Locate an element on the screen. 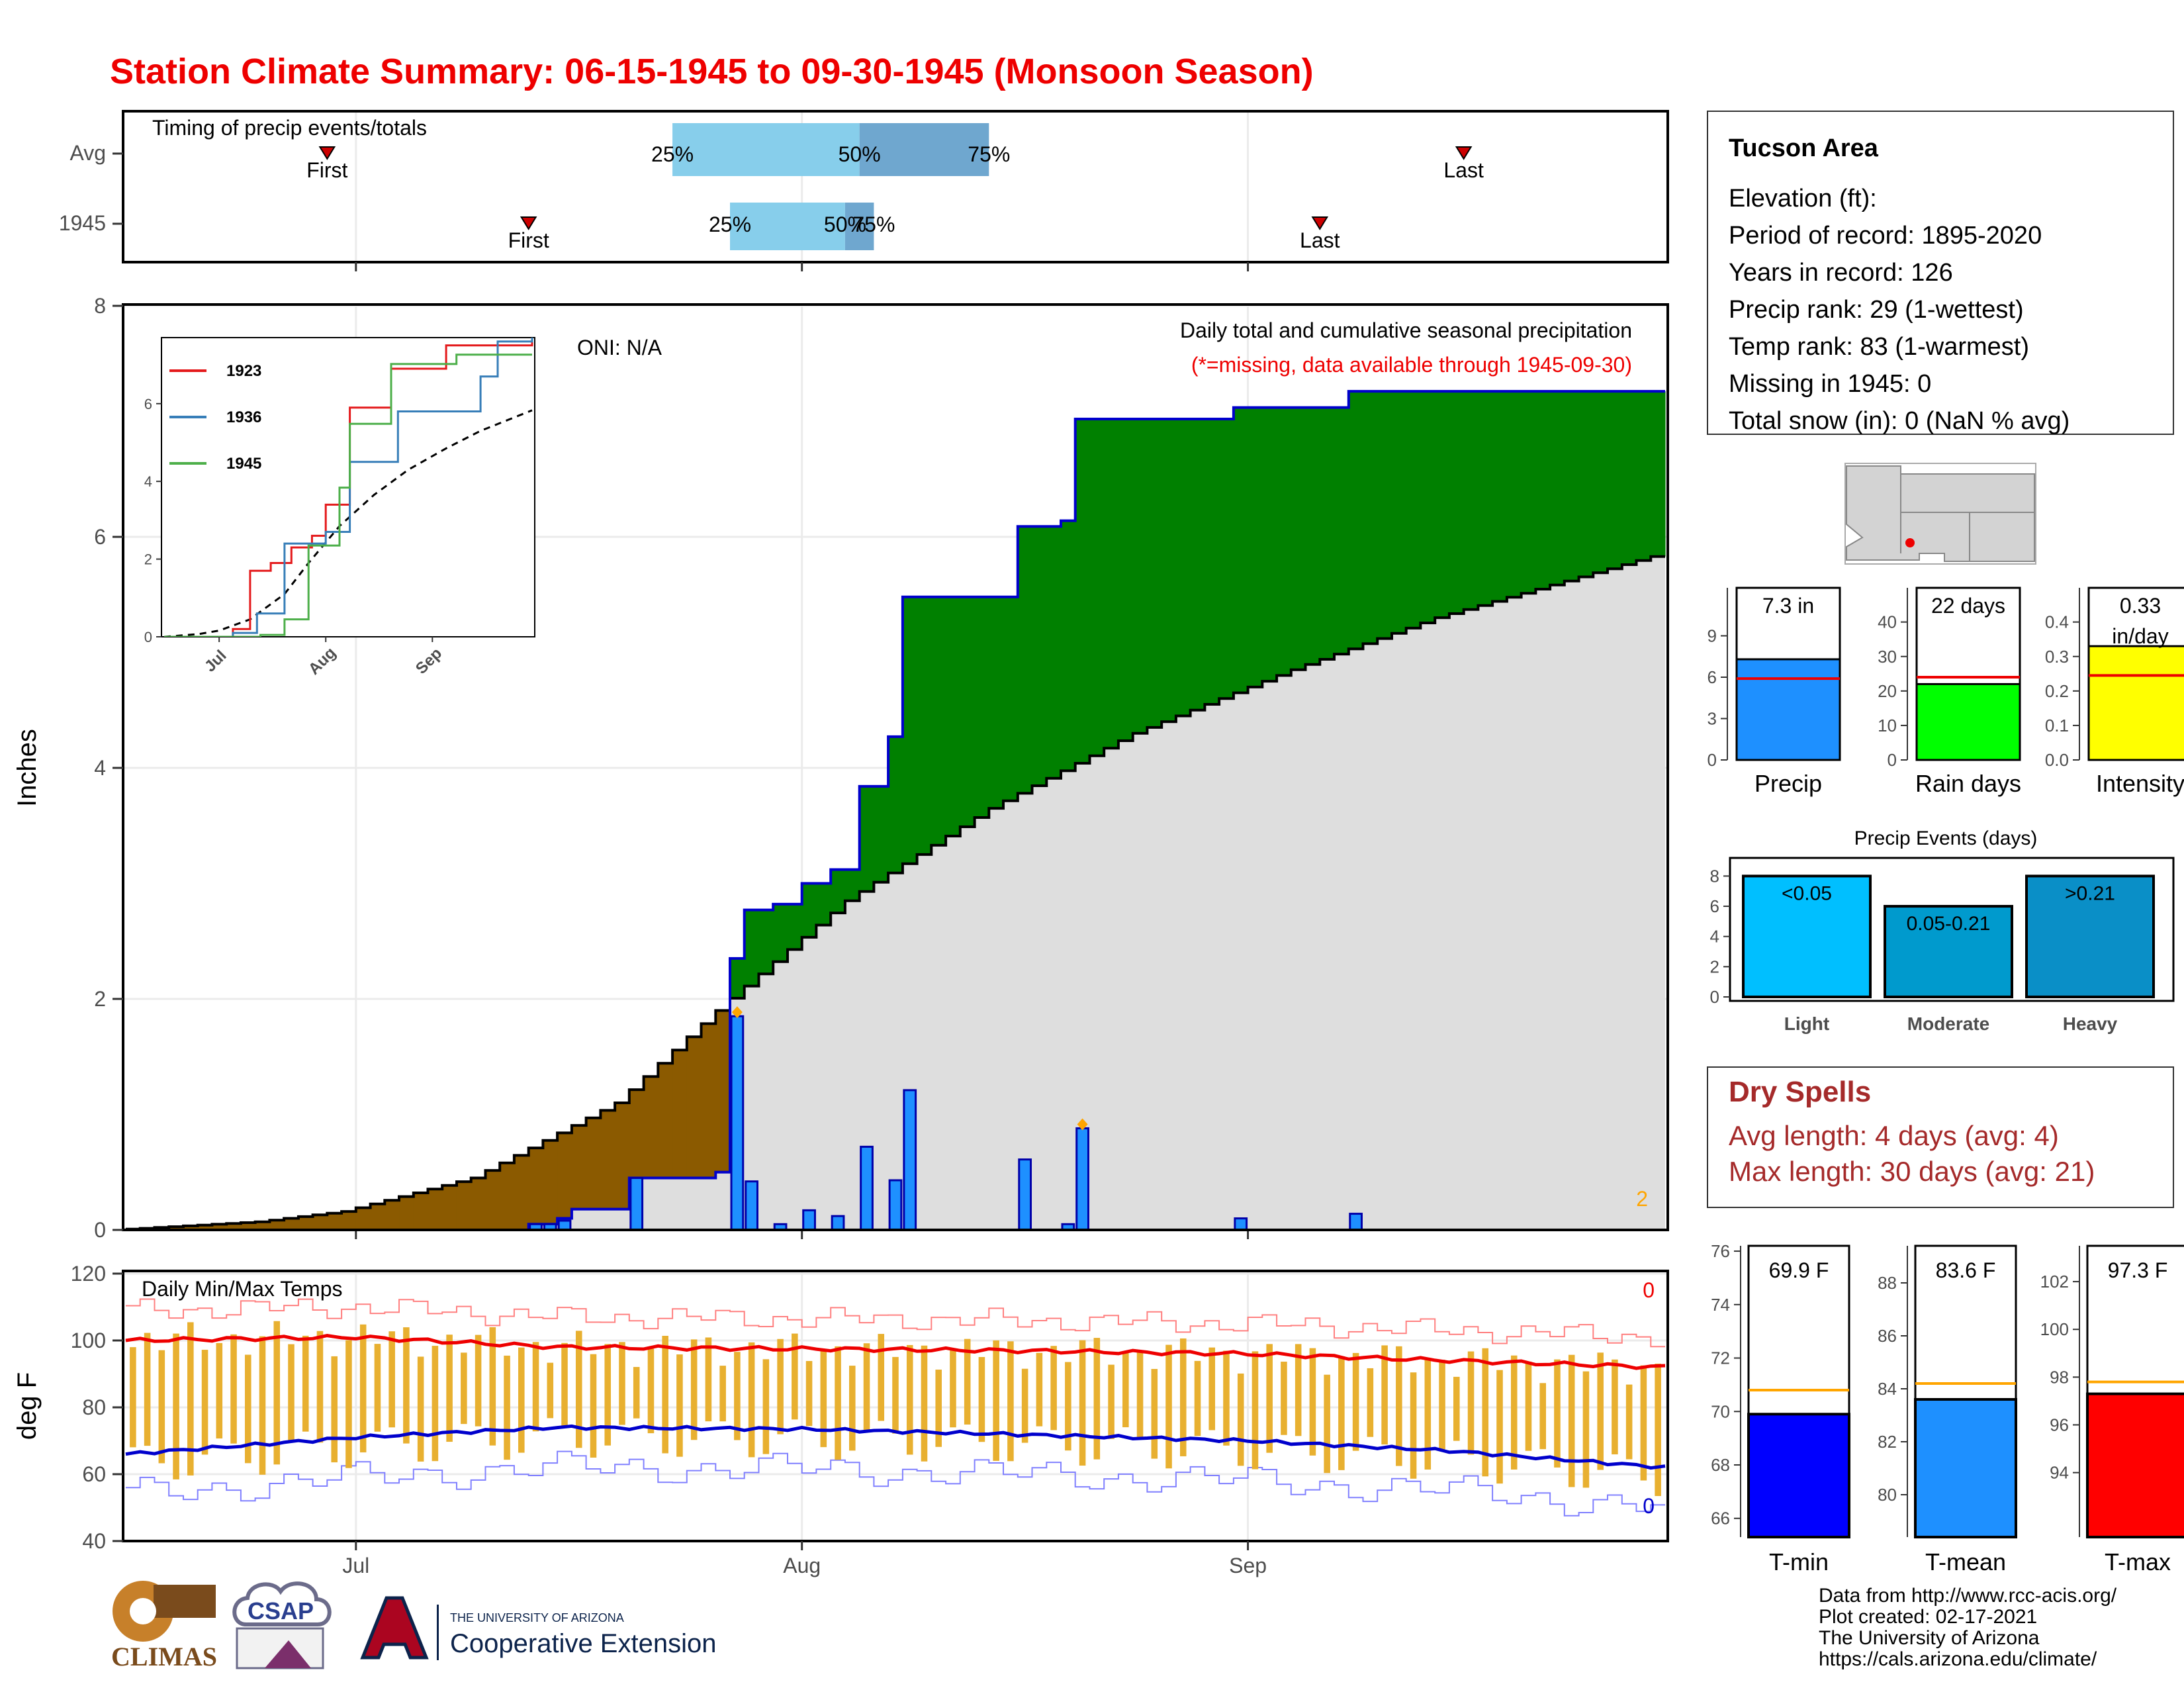 This screenshot has width=2184, height=1688. temp-y-axis-label: deg F is located at coordinates (28, 1406).